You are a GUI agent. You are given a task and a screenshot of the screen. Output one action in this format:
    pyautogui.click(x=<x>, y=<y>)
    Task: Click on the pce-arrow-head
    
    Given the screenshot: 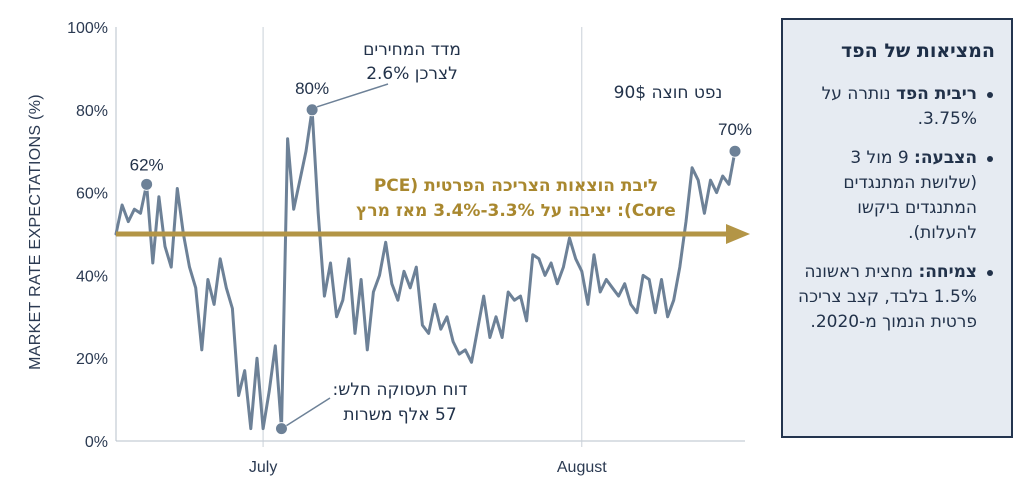 What is the action you would take?
    pyautogui.click(x=738, y=234)
    